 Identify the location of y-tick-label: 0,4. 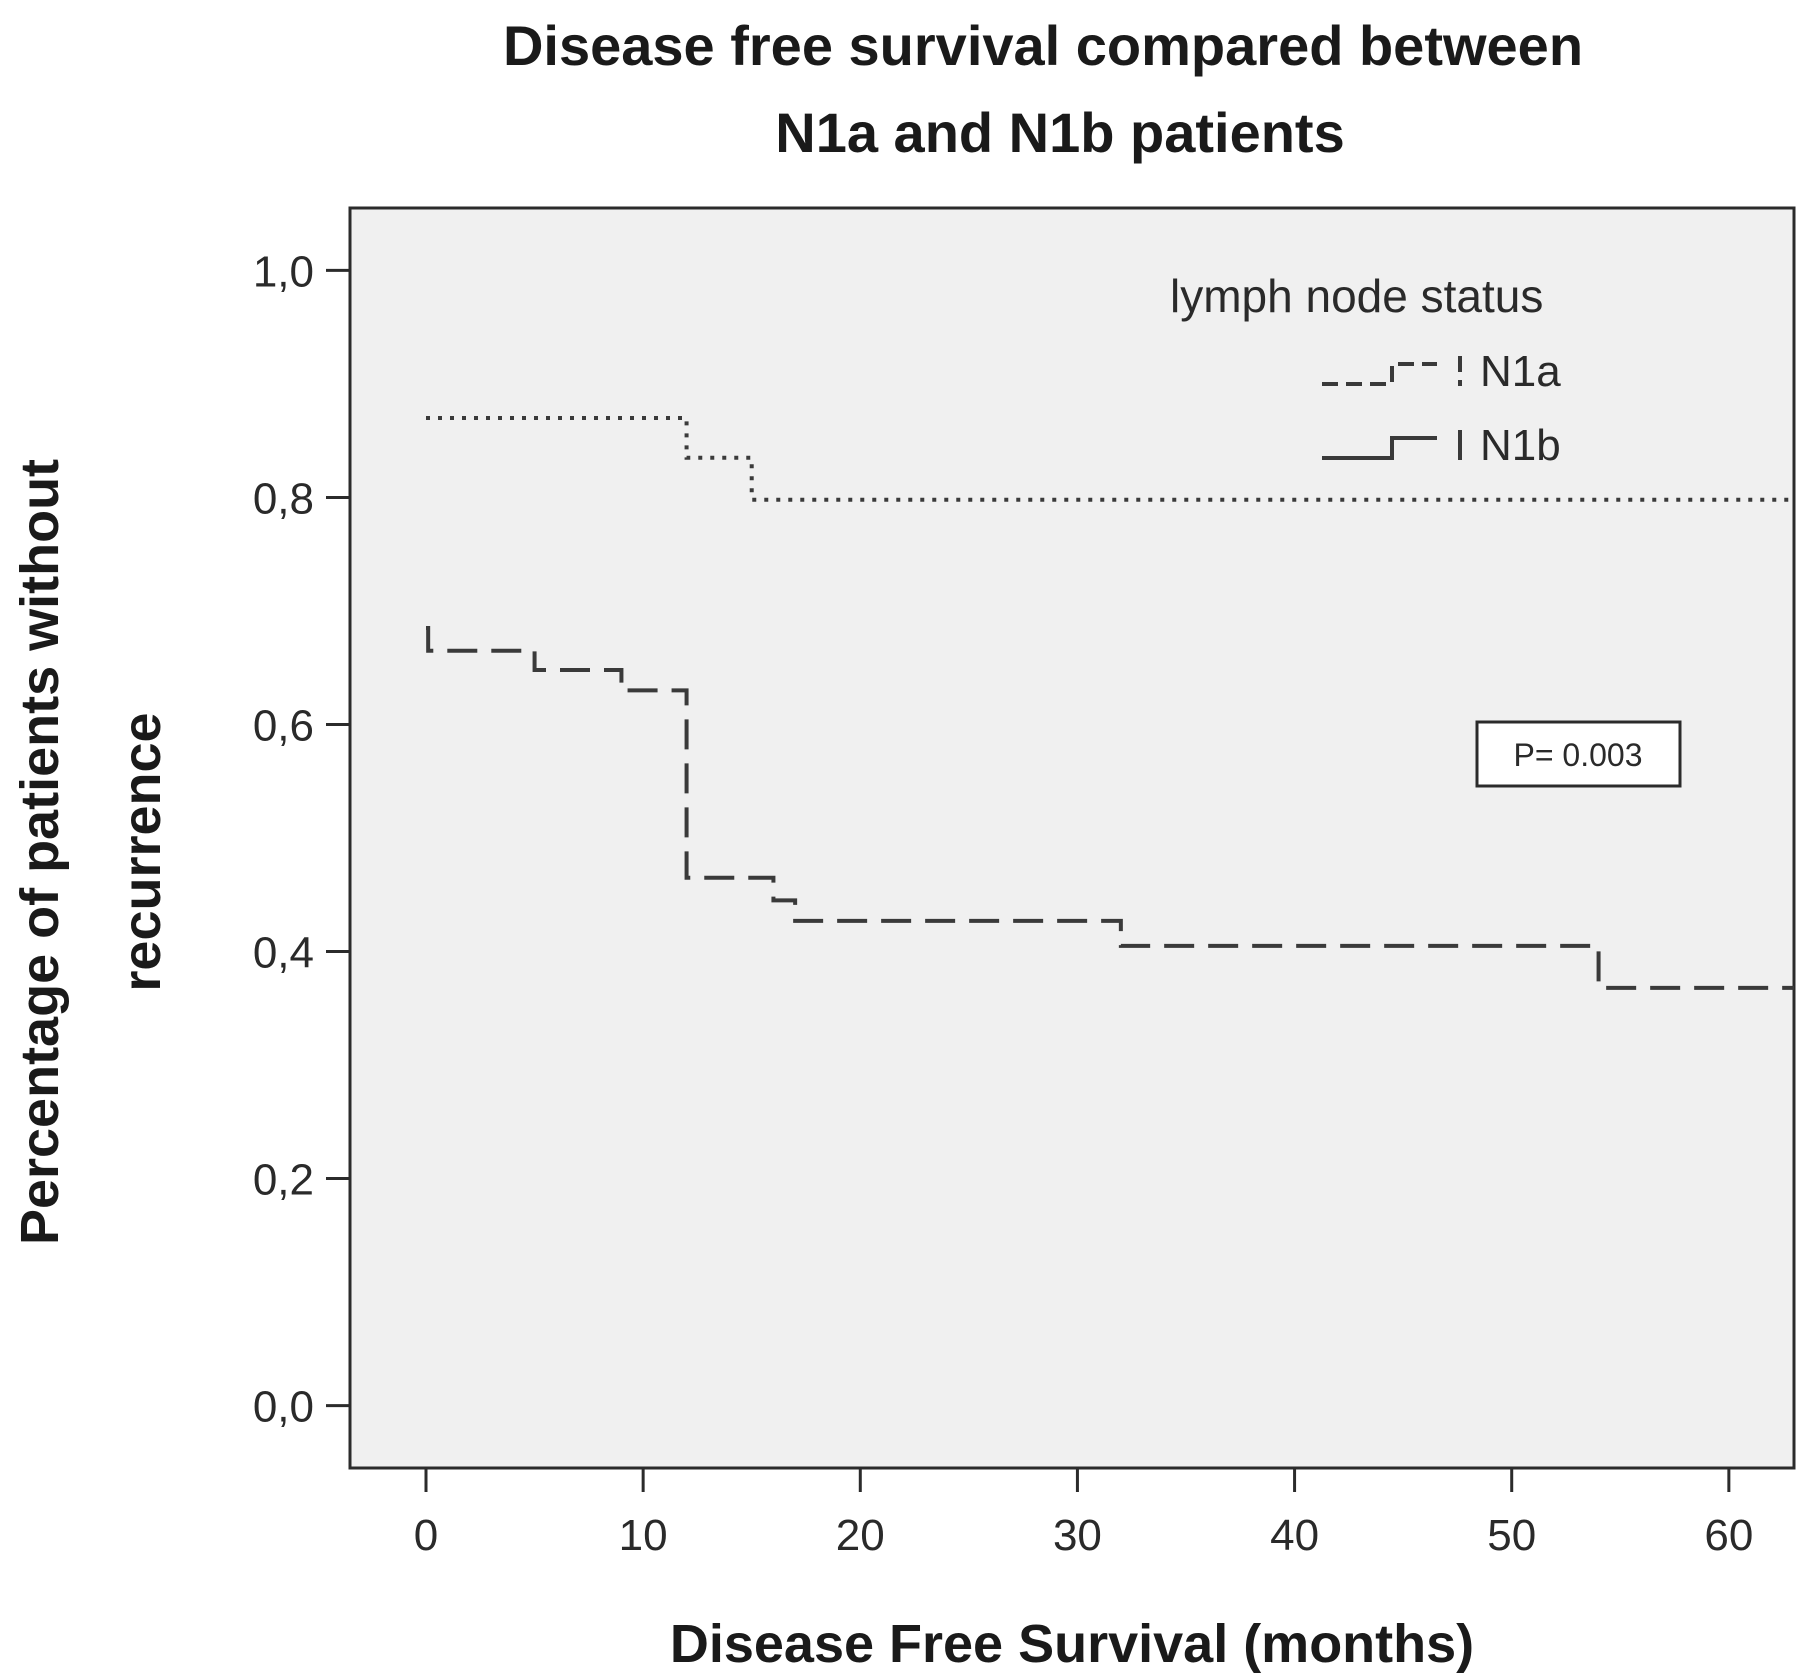
(283, 953).